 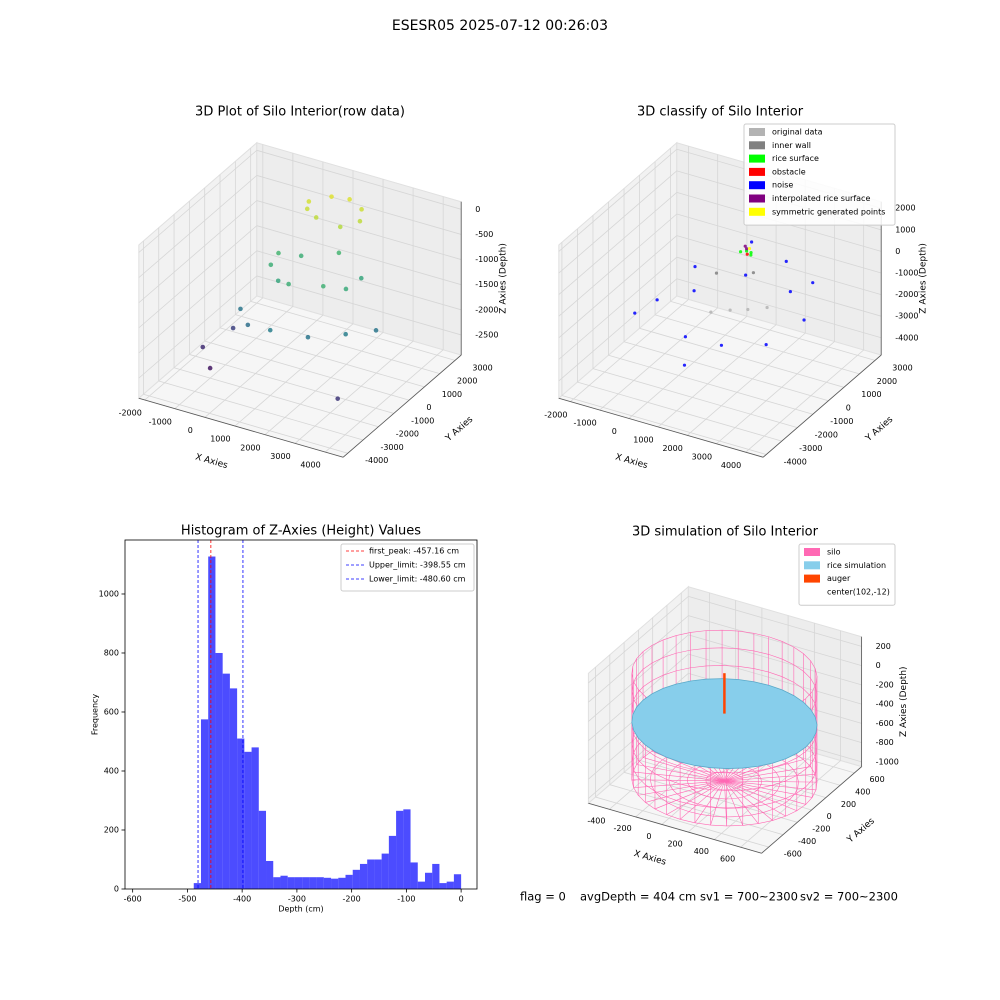 I want to click on x-tick-label: -400, so click(x=242, y=899).